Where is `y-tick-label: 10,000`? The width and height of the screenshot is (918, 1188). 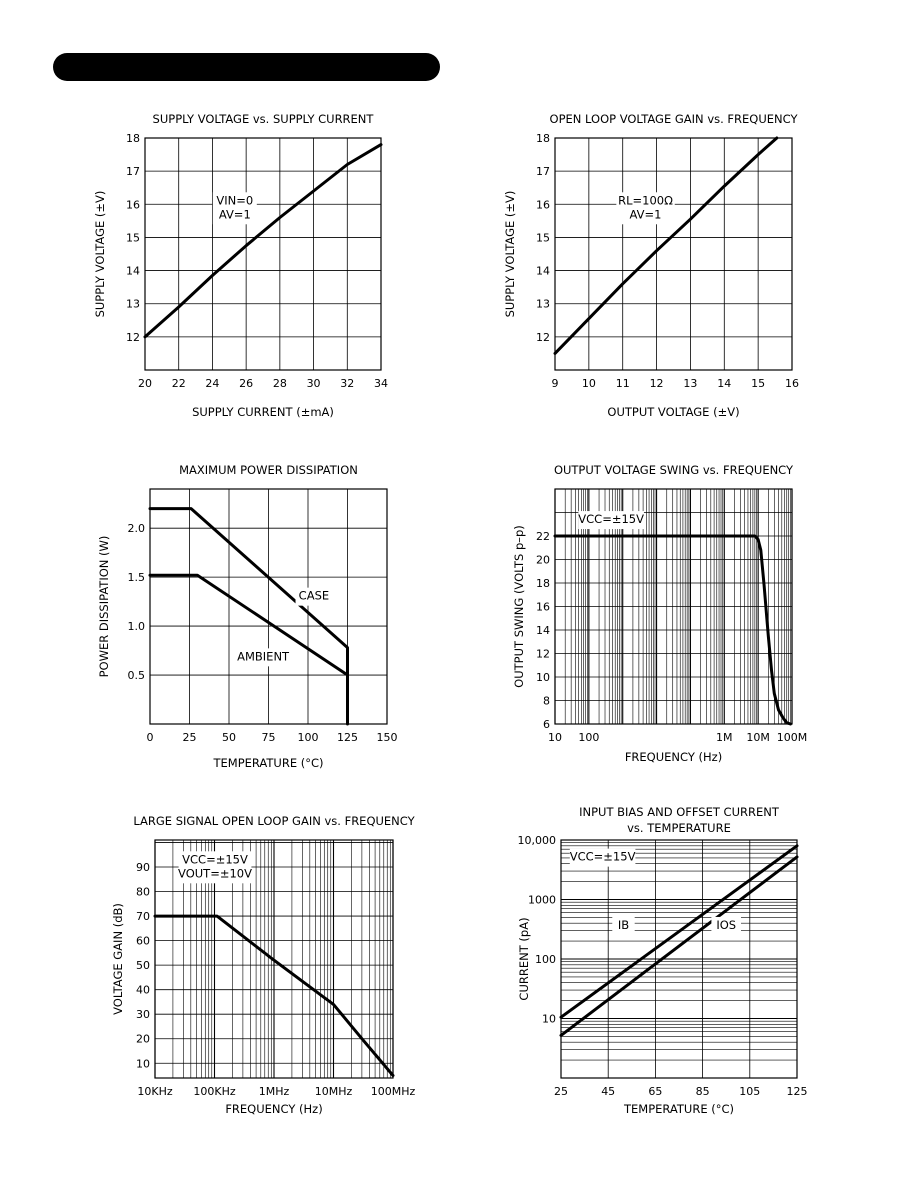 y-tick-label: 10,000 is located at coordinates (537, 840).